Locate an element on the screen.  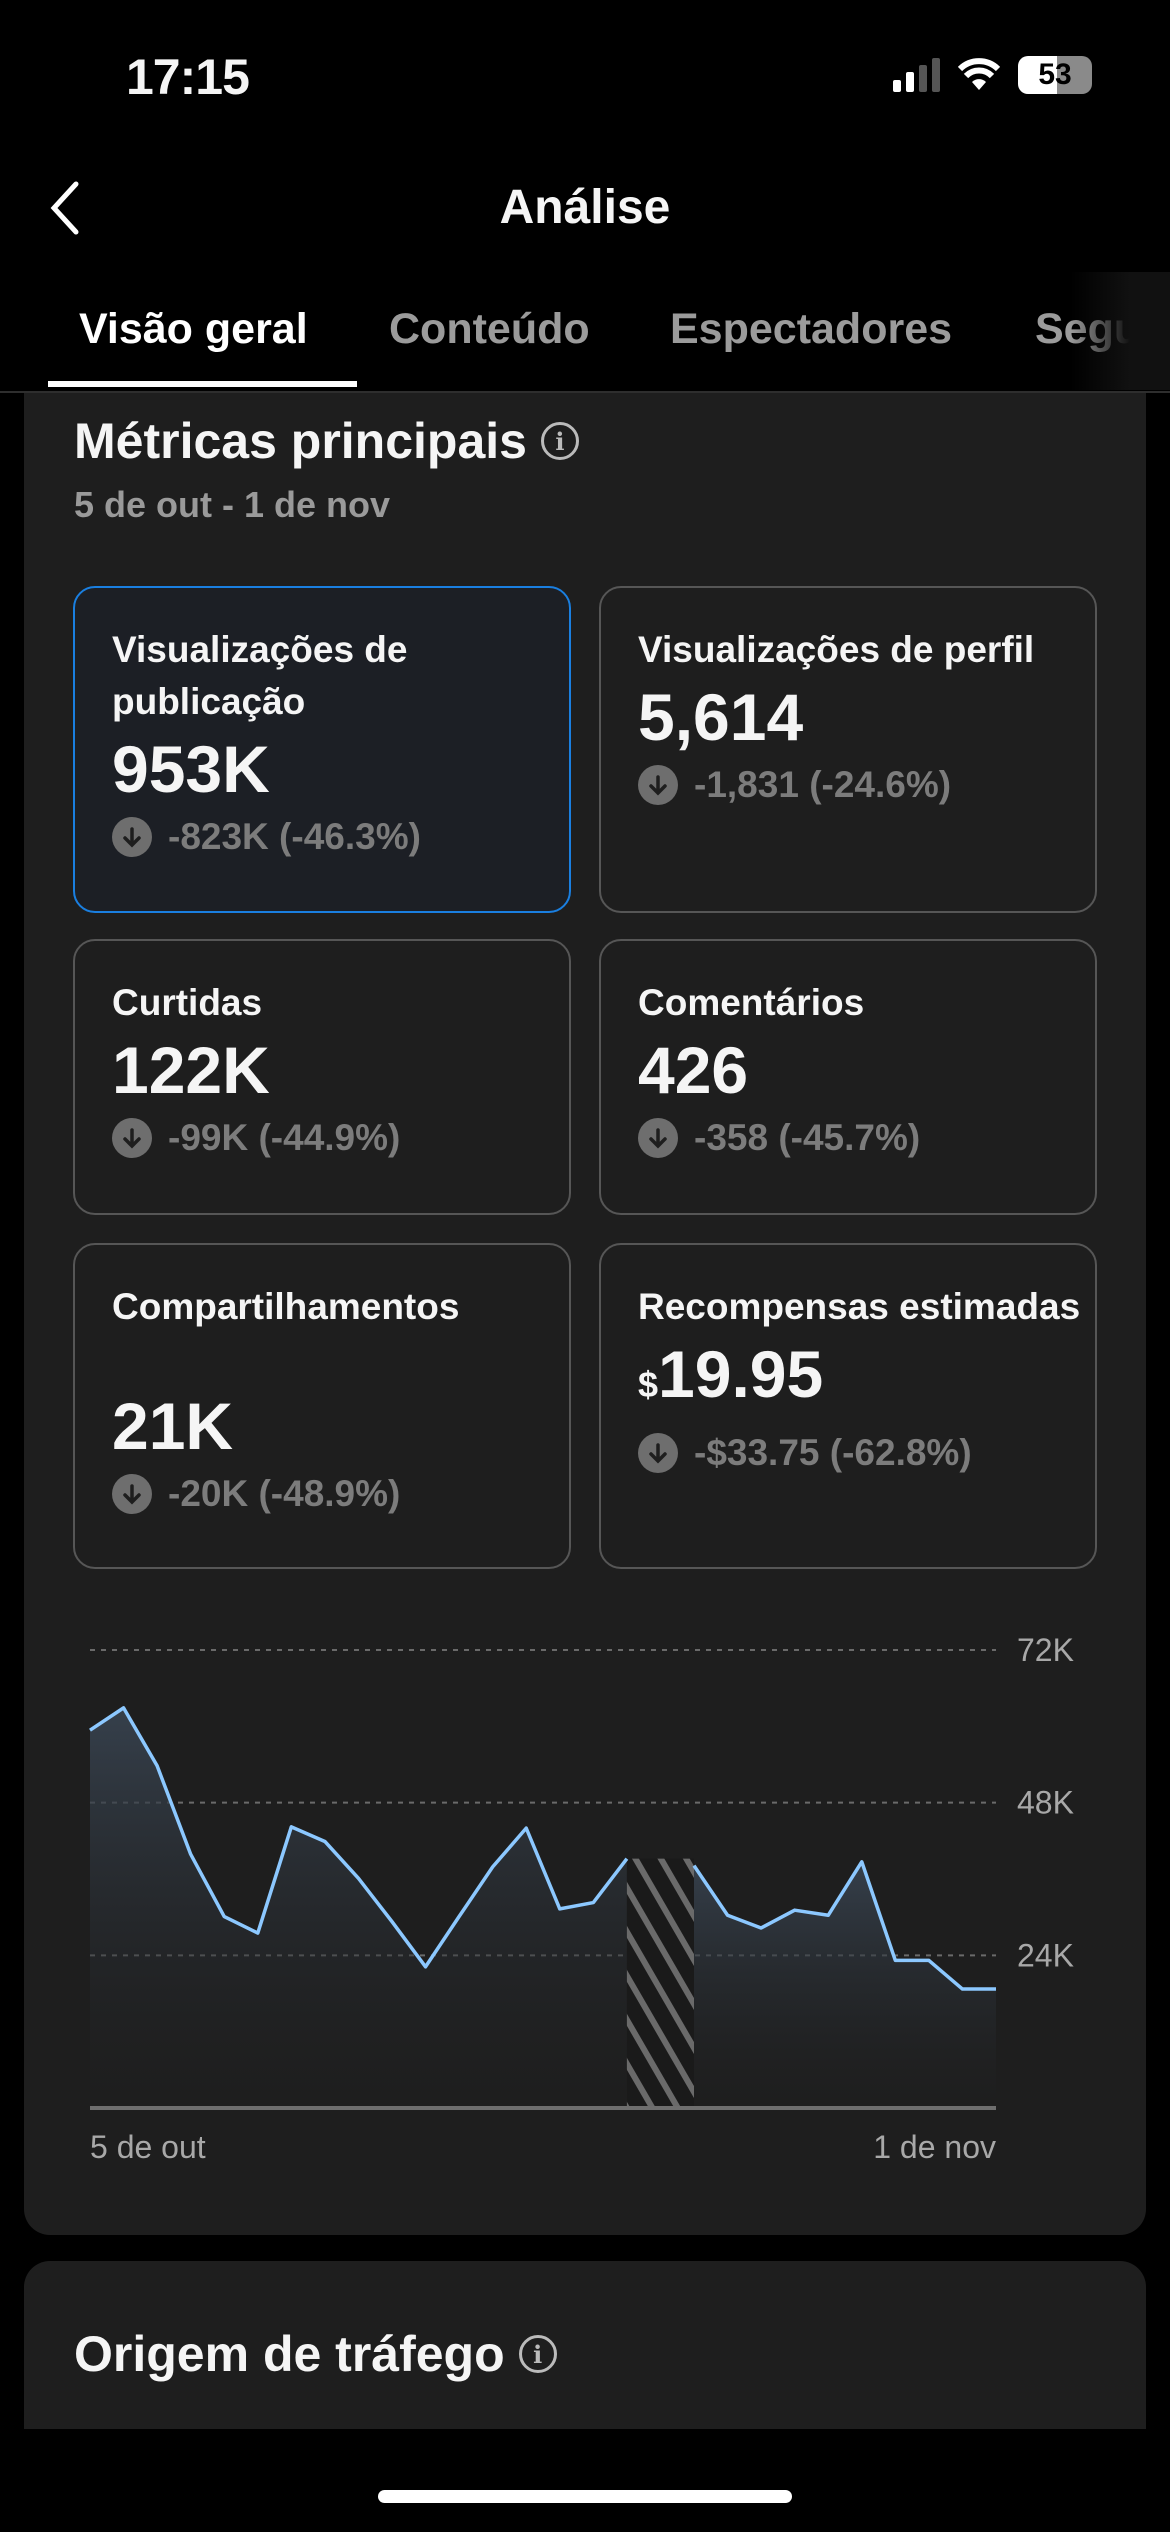
metric-label: Visualizações de perfil is located at coordinates (836, 649).